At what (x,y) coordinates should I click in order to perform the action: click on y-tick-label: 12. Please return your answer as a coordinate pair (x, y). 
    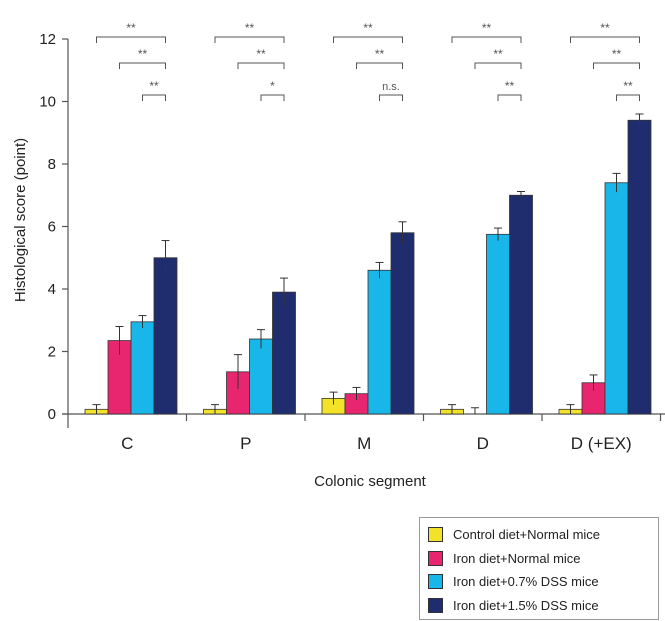
    Looking at the image, I should click on (47, 39).